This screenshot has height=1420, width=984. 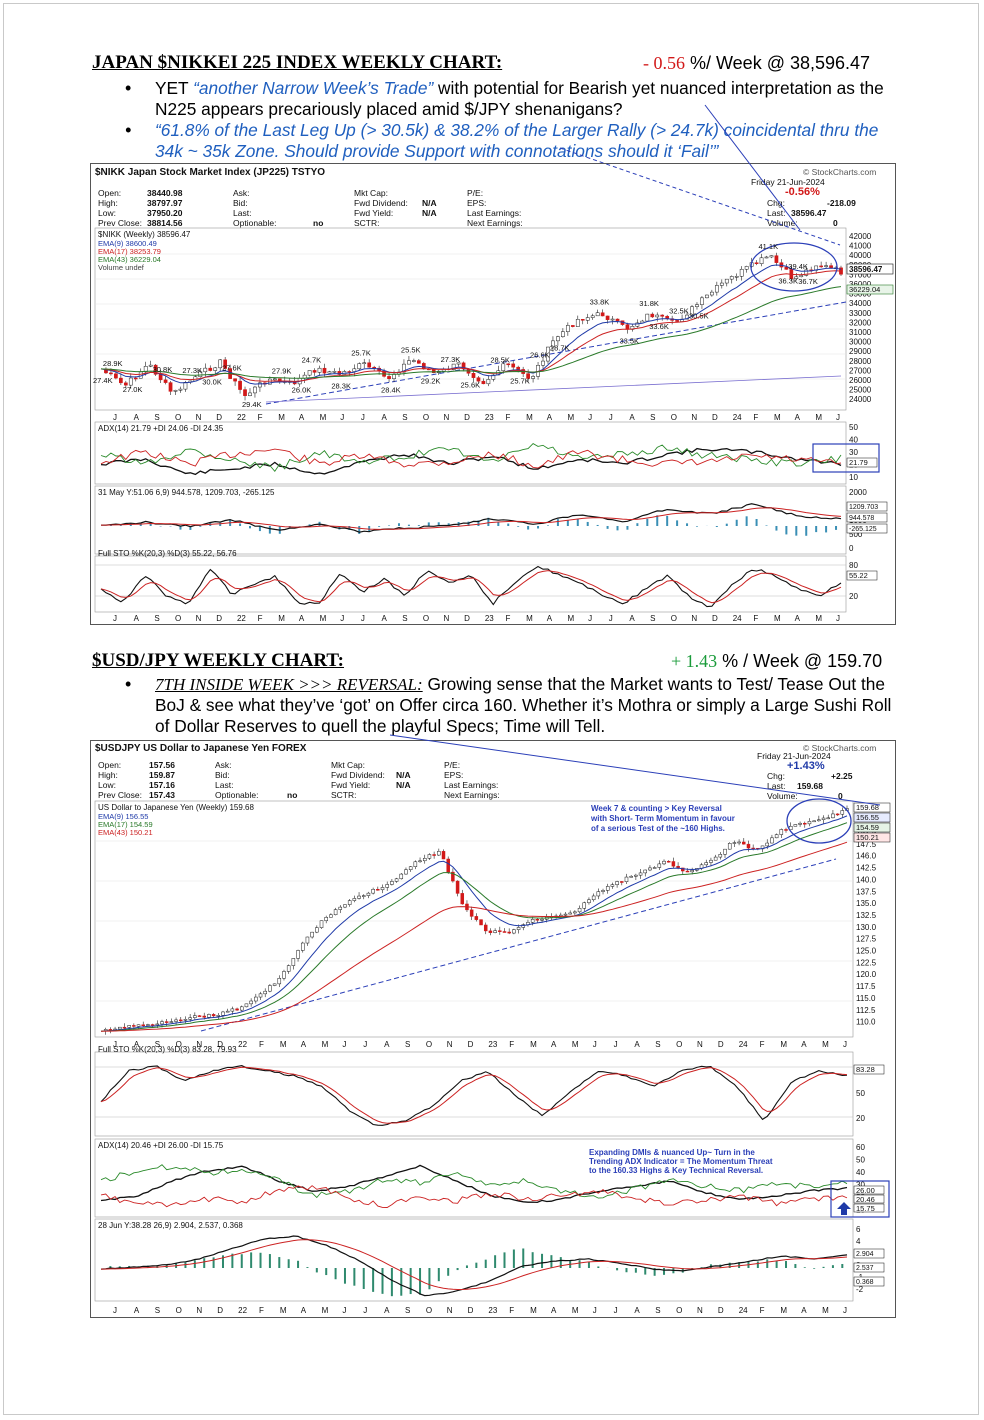 What do you see at coordinates (373, 213) in the screenshot?
I see `svg-text: Fwd Yield:` at bounding box center [373, 213].